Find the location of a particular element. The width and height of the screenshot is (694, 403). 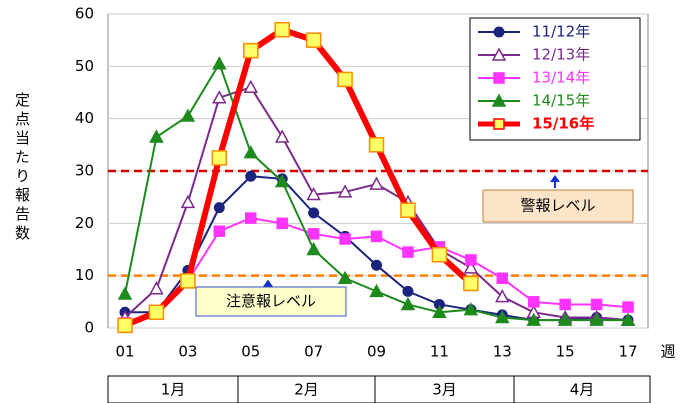

reference-label: 注意報レベル is located at coordinates (271, 301).